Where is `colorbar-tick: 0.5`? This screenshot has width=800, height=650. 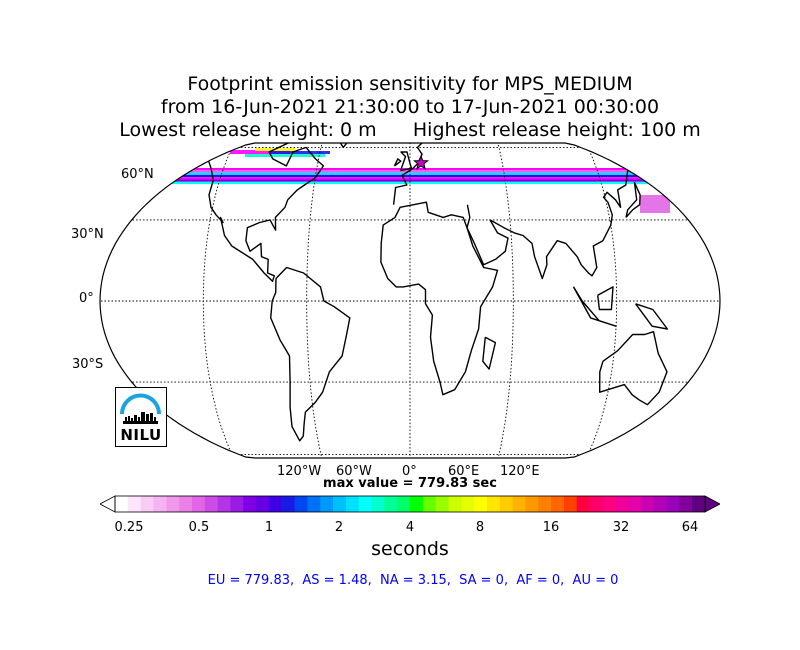
colorbar-tick: 0.5 is located at coordinates (199, 527).